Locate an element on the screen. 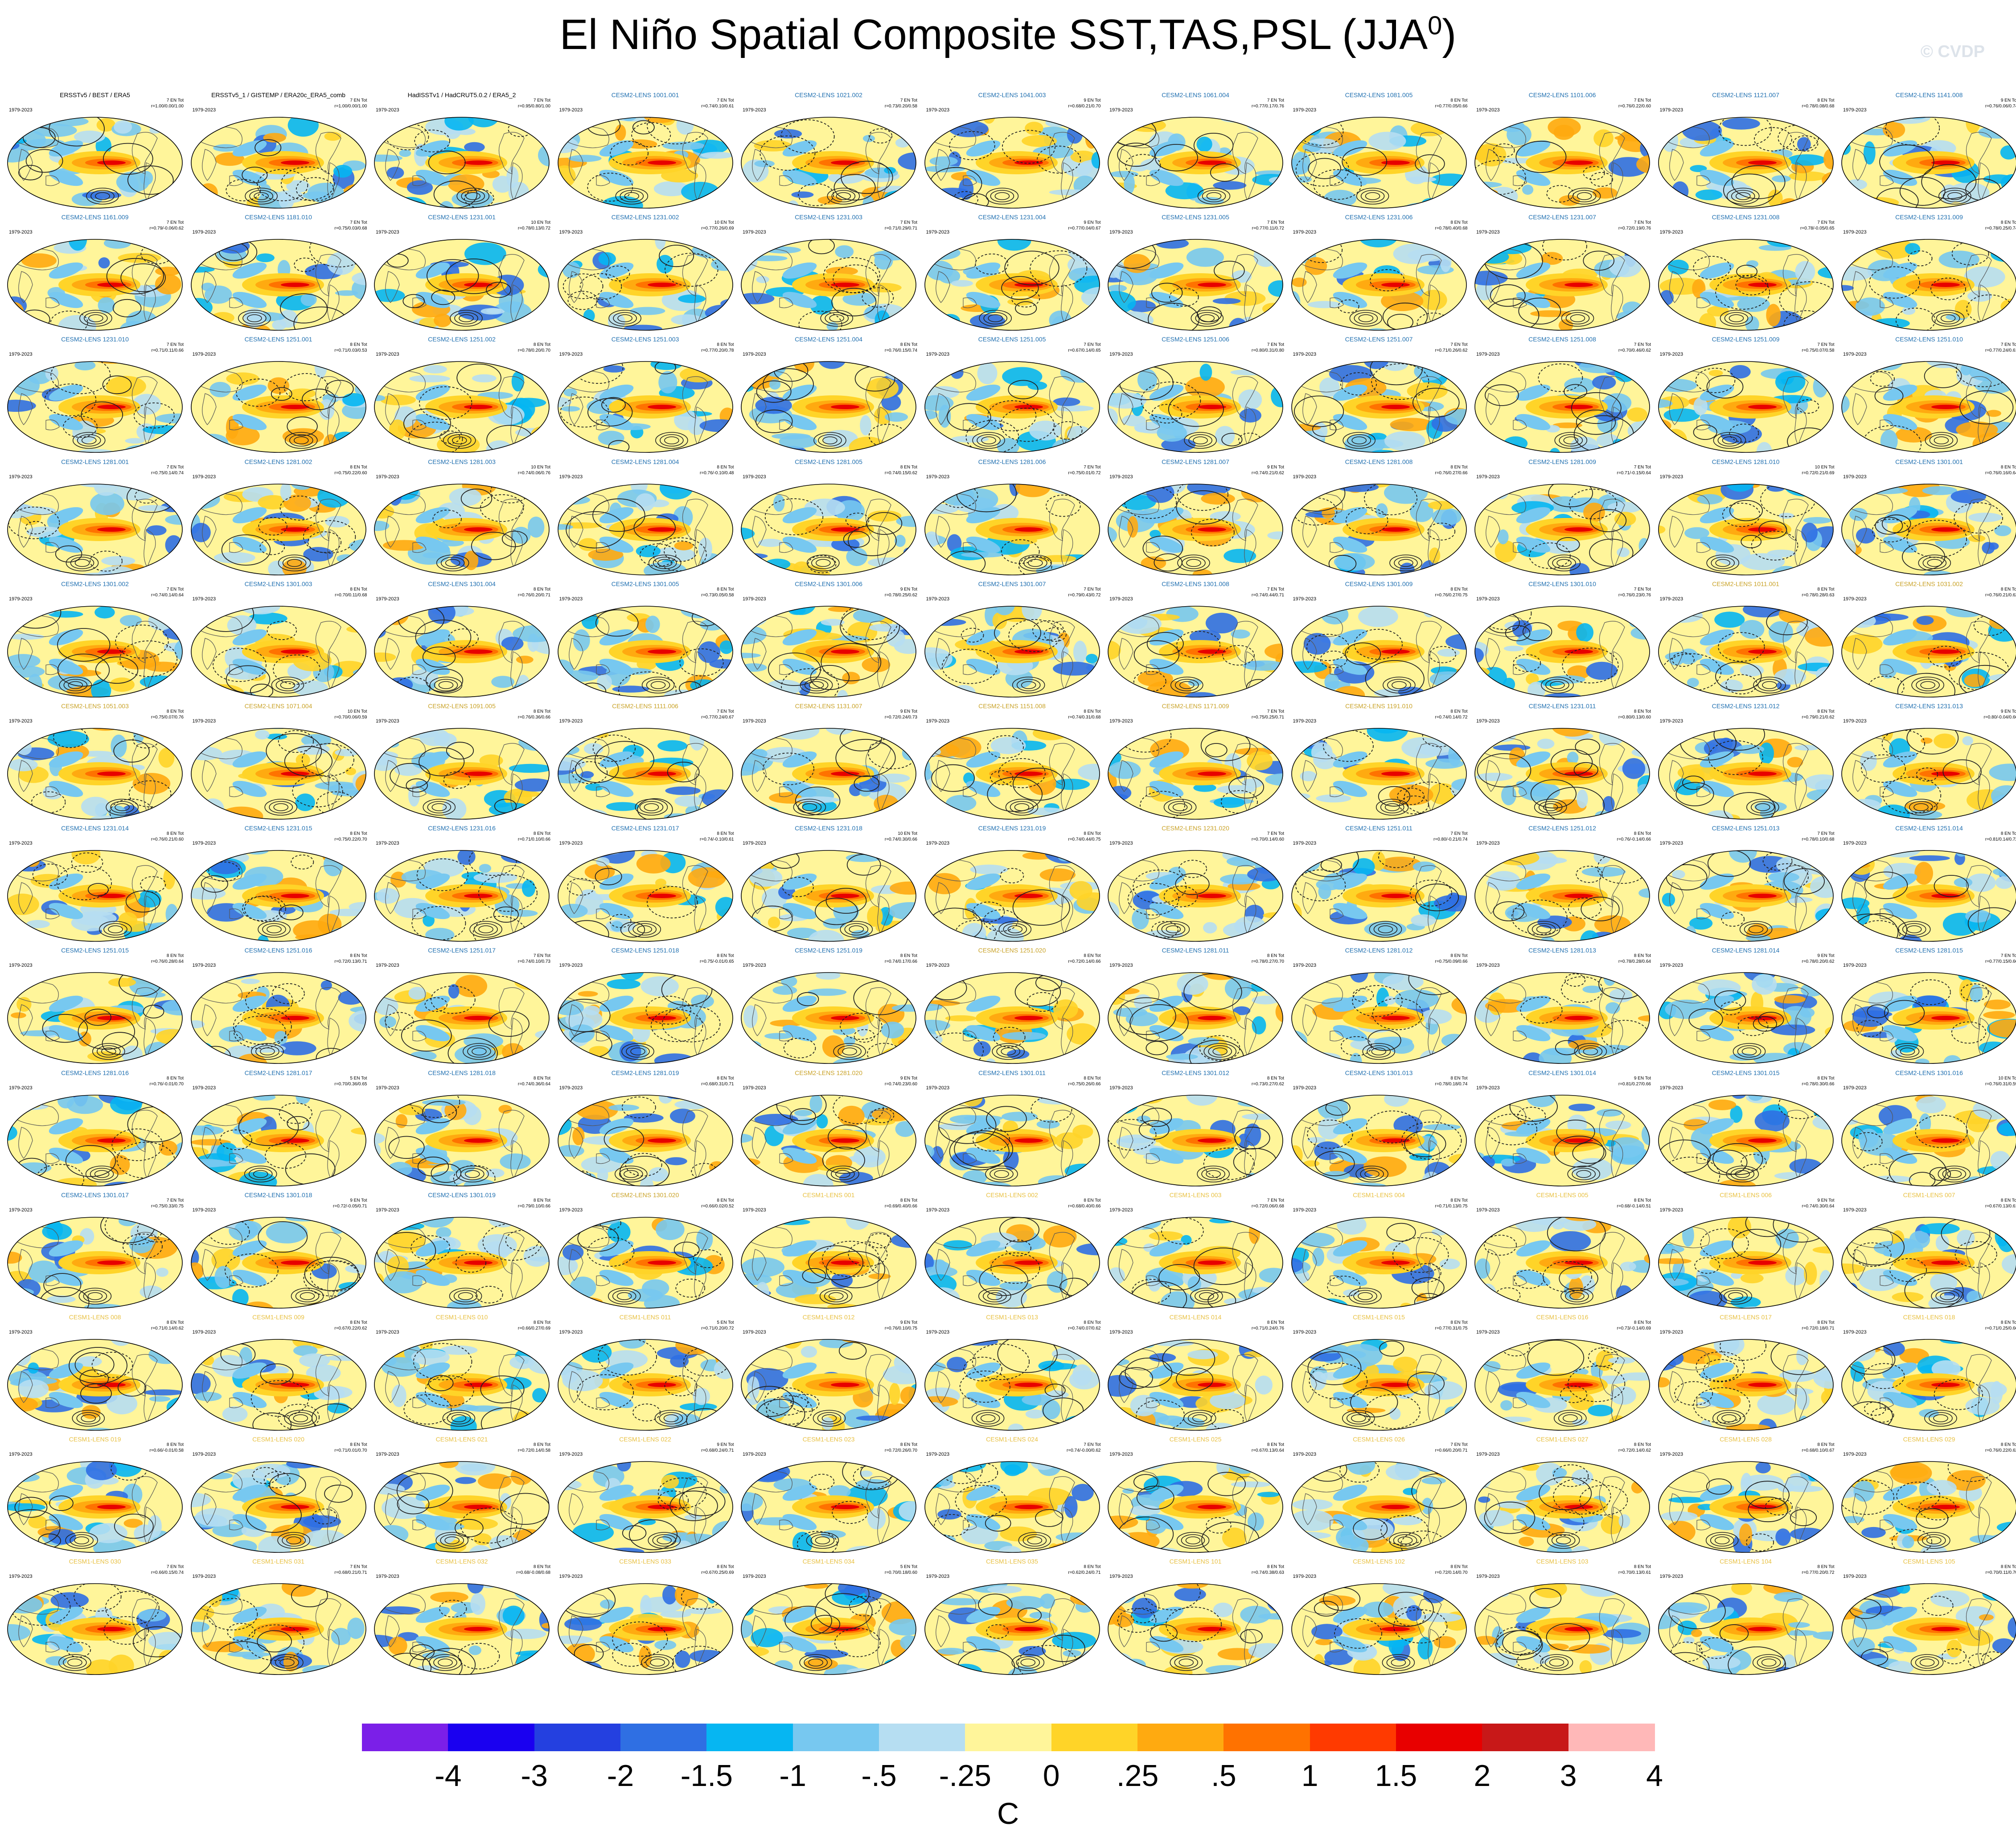  panel-stats: 7 EN Tot r=0.75/0.01/0.72 is located at coordinates (1084, 470).